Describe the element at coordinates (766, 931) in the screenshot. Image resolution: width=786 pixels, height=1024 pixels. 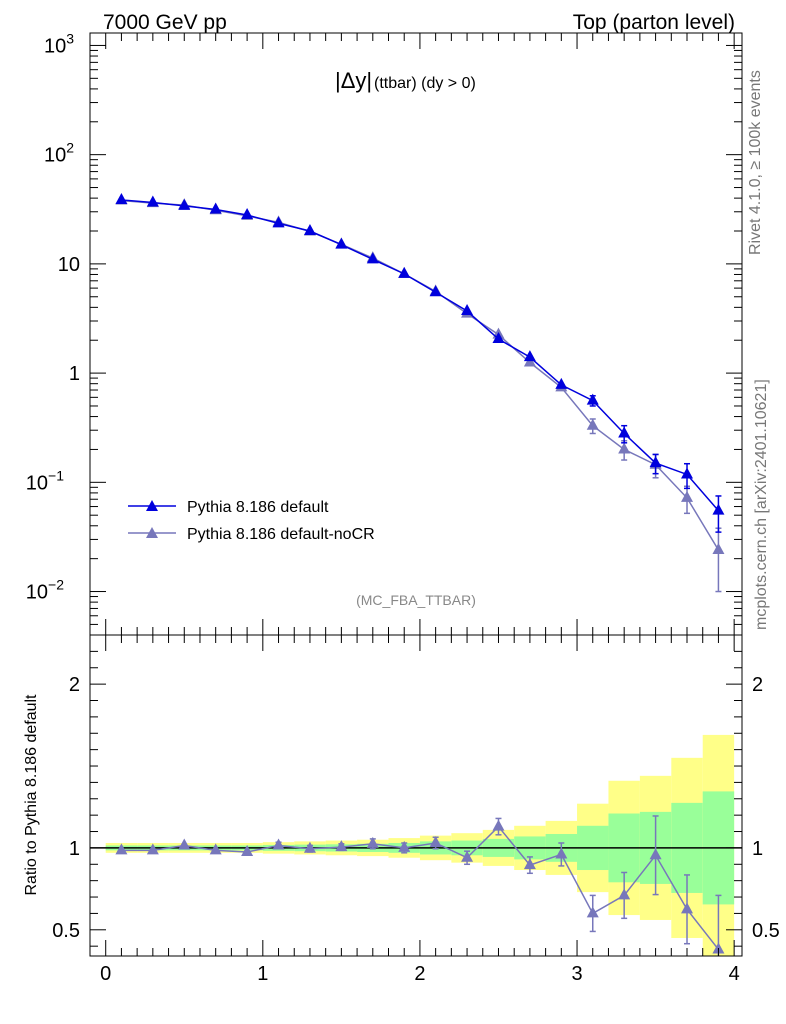
I see `ratio-y-tick-label-right: 0.5` at that location.